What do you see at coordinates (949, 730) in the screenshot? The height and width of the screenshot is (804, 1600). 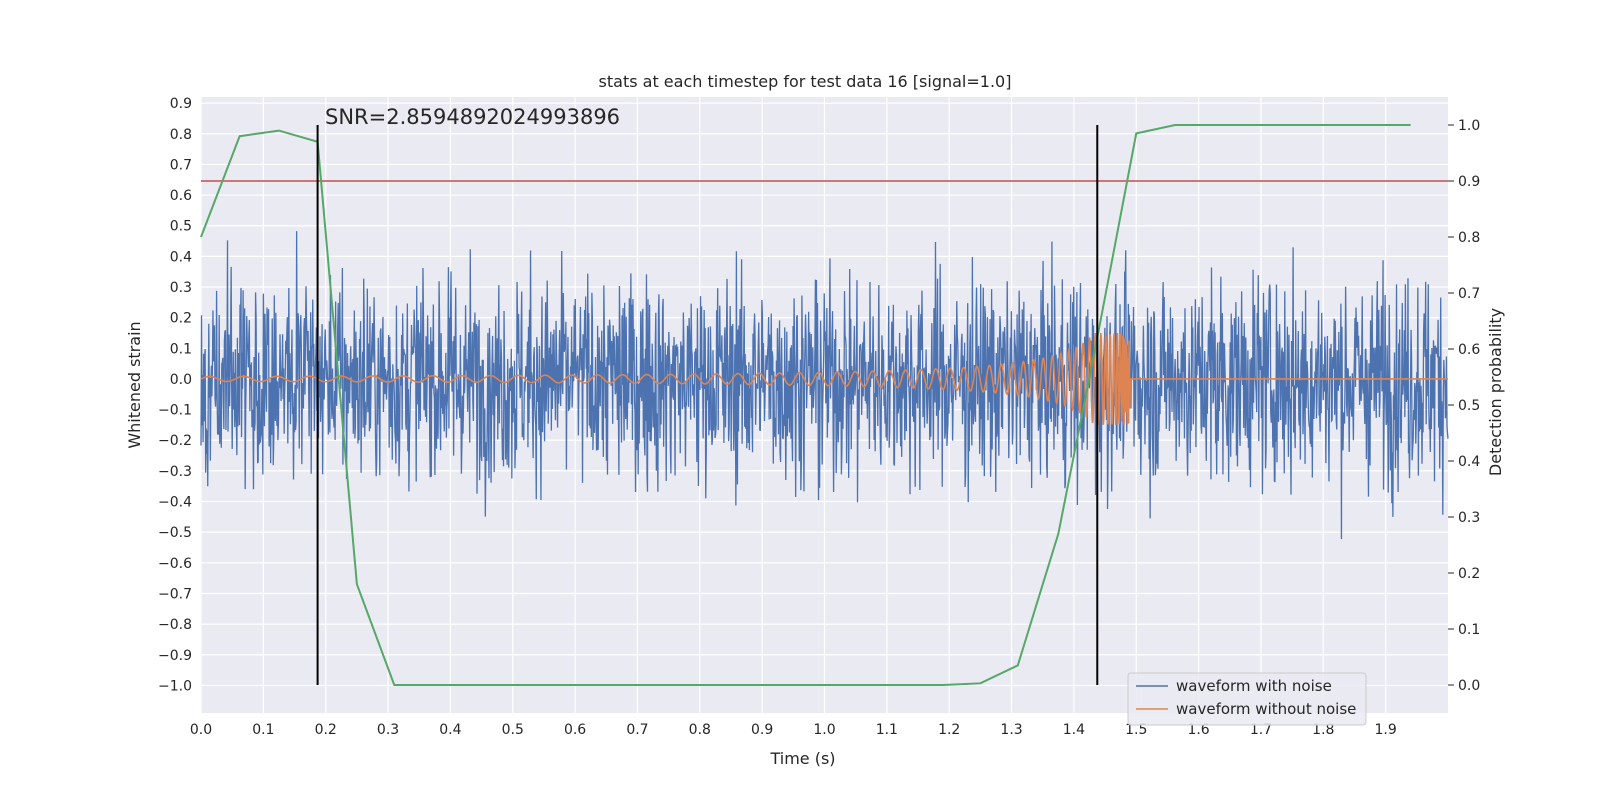 I see `x-tick-label: 1.2` at bounding box center [949, 730].